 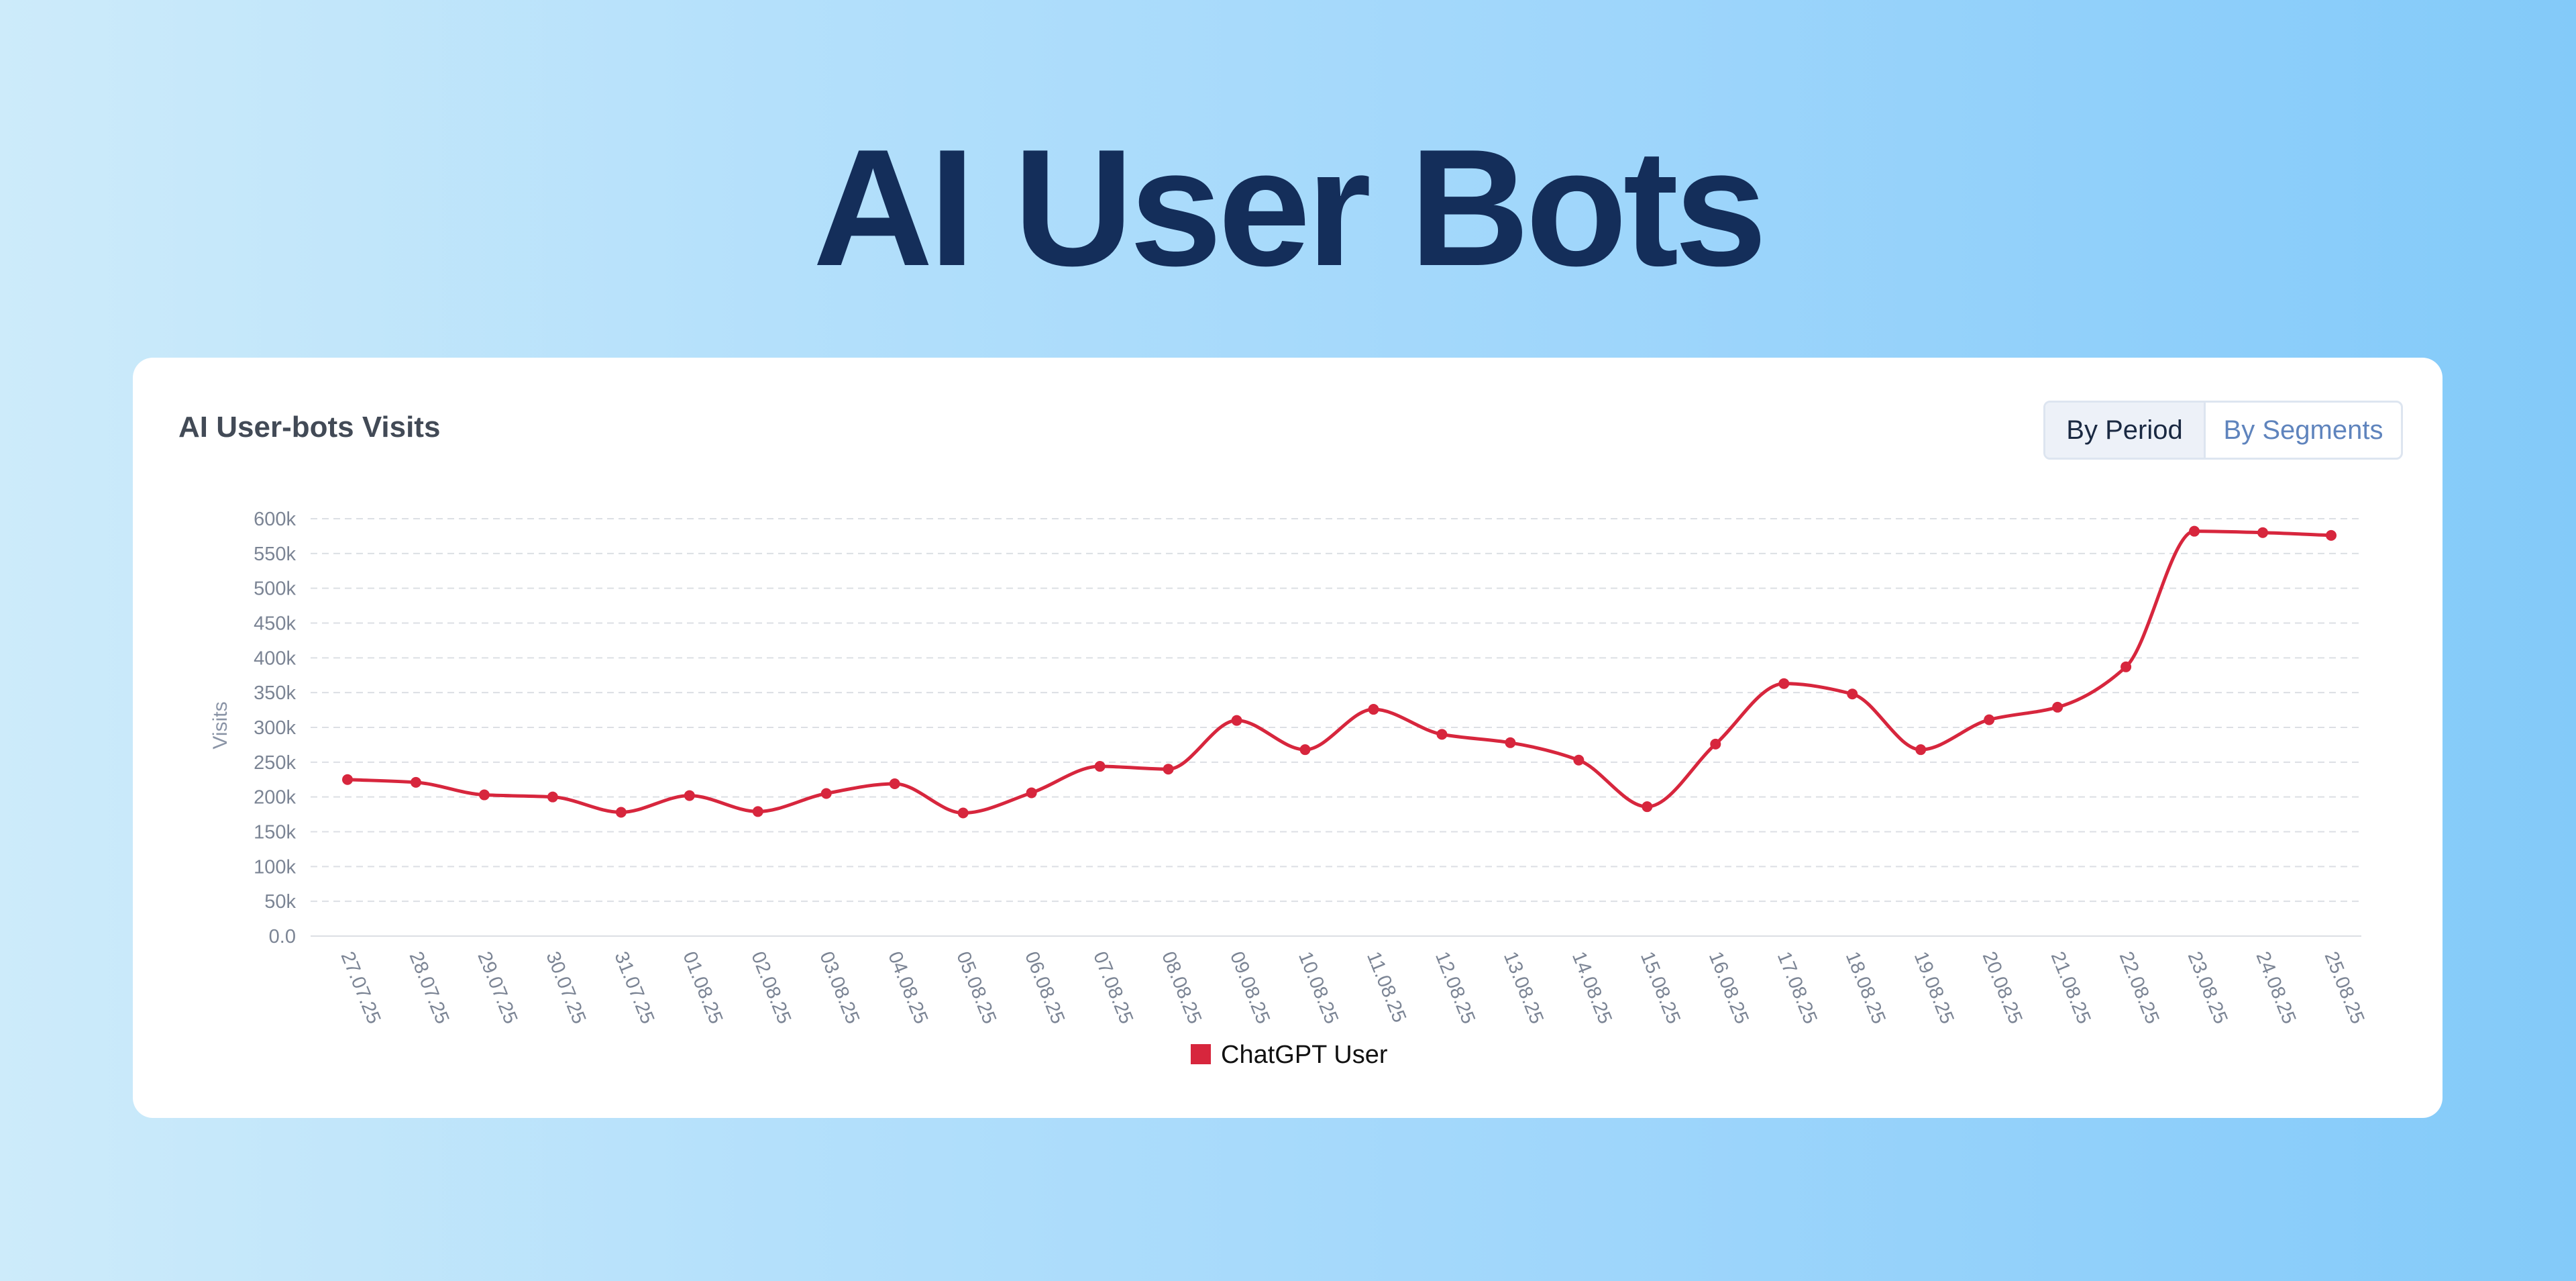 What do you see at coordinates (282, 936) in the screenshot?
I see `y-tick-label: 0.0` at bounding box center [282, 936].